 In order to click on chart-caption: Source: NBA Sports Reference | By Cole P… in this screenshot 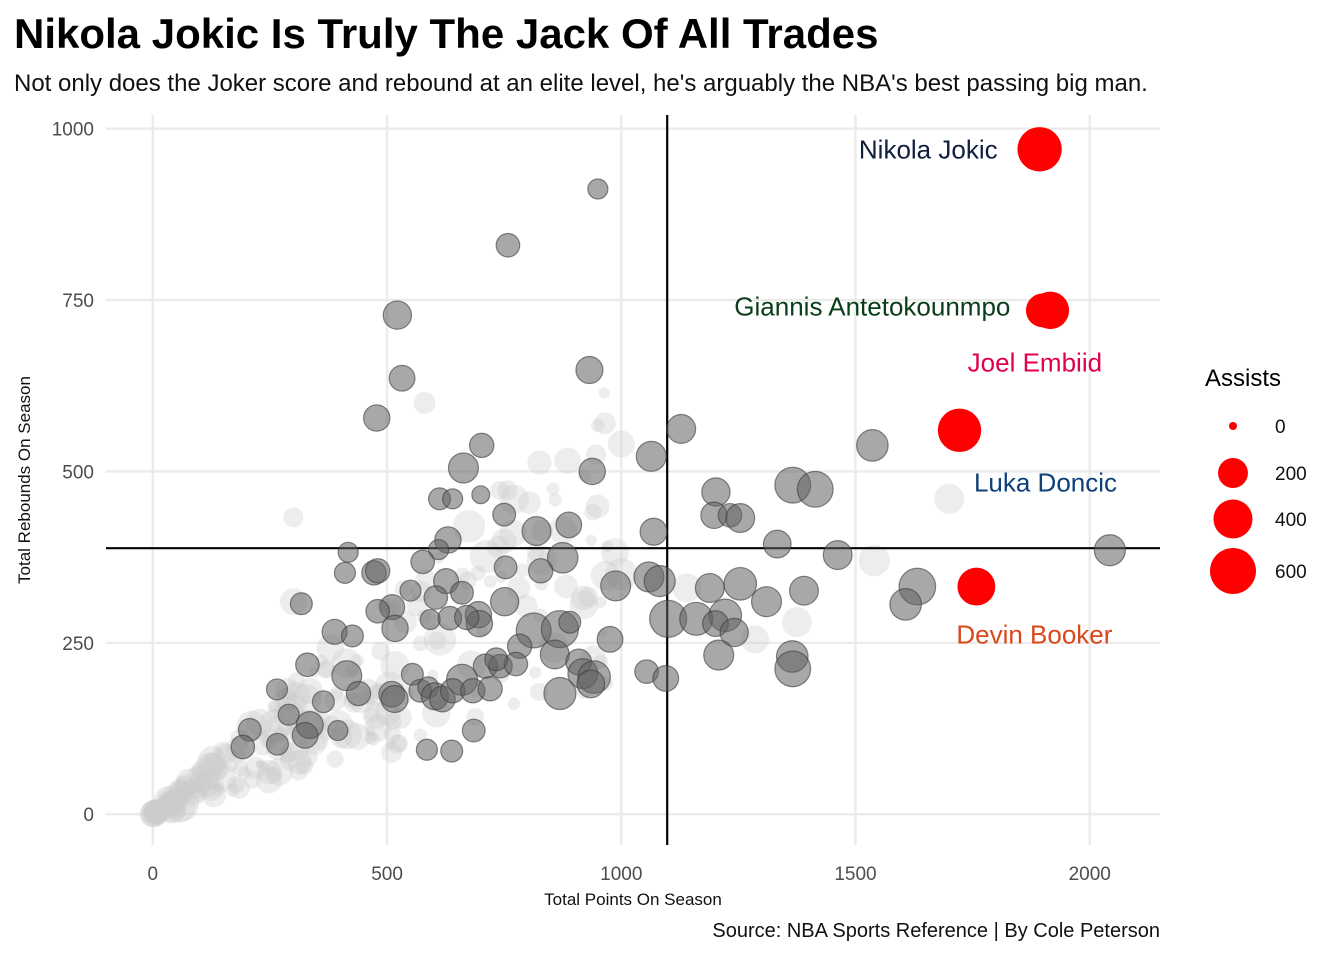, I will do `click(936, 931)`.